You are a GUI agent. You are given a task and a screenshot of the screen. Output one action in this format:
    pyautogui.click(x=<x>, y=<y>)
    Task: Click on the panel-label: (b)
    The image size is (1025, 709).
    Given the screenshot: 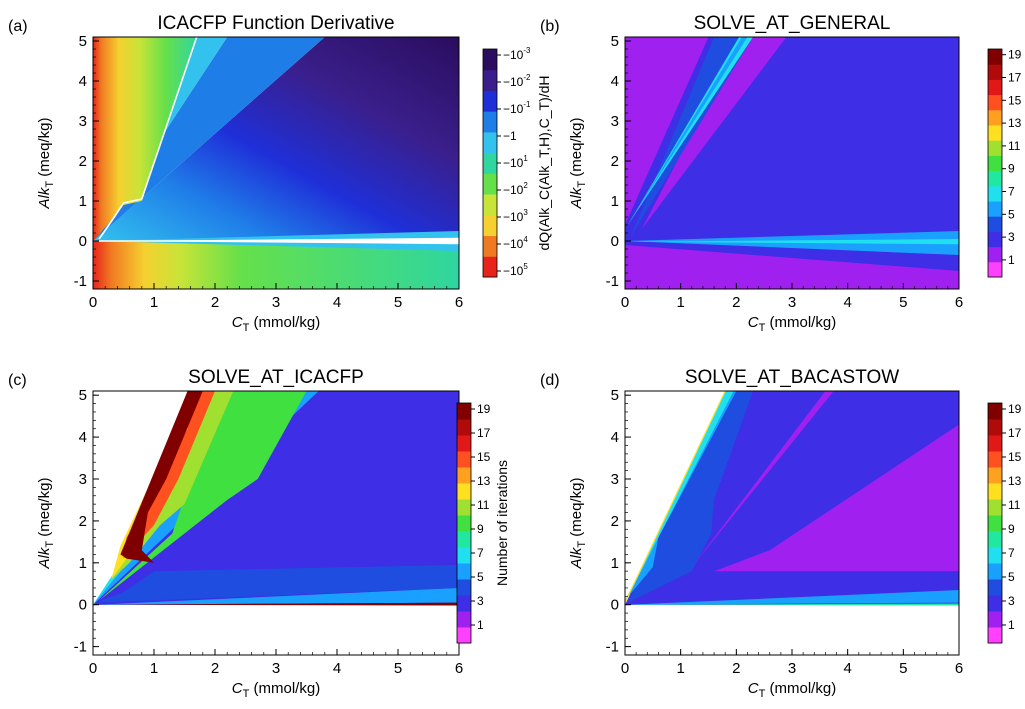 What is the action you would take?
    pyautogui.click(x=550, y=26)
    